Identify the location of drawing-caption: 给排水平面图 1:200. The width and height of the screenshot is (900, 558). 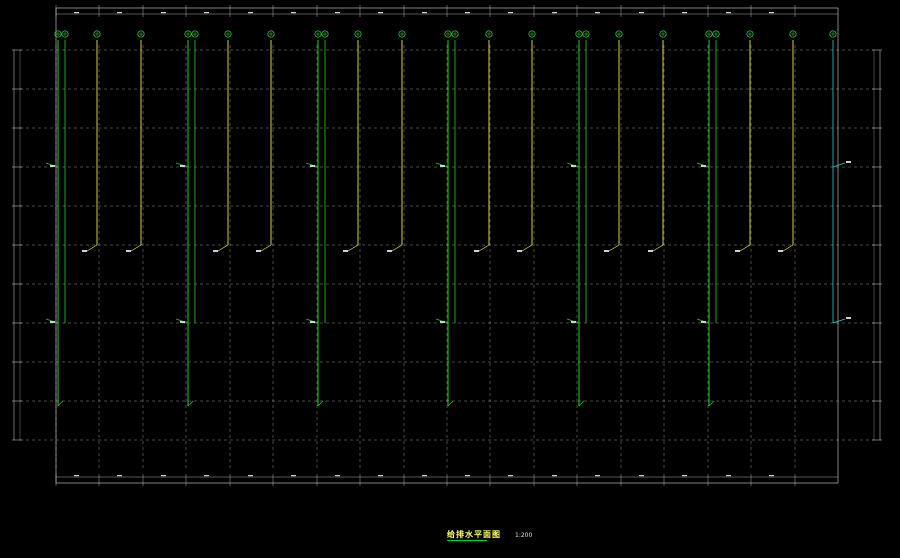
(489, 534).